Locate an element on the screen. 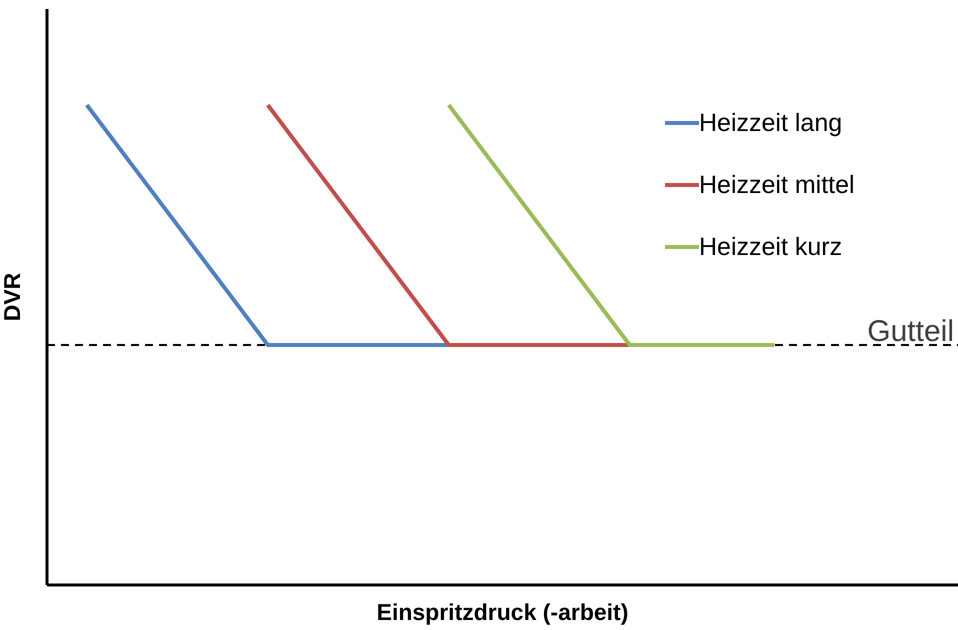  legend-label: Heizzeit lang is located at coordinates (770, 123).